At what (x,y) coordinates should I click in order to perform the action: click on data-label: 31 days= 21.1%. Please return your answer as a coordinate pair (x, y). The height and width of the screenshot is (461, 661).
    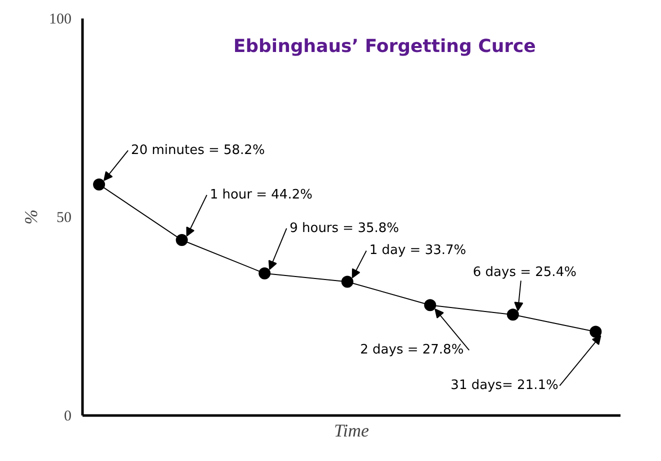
    Looking at the image, I should click on (504, 386).